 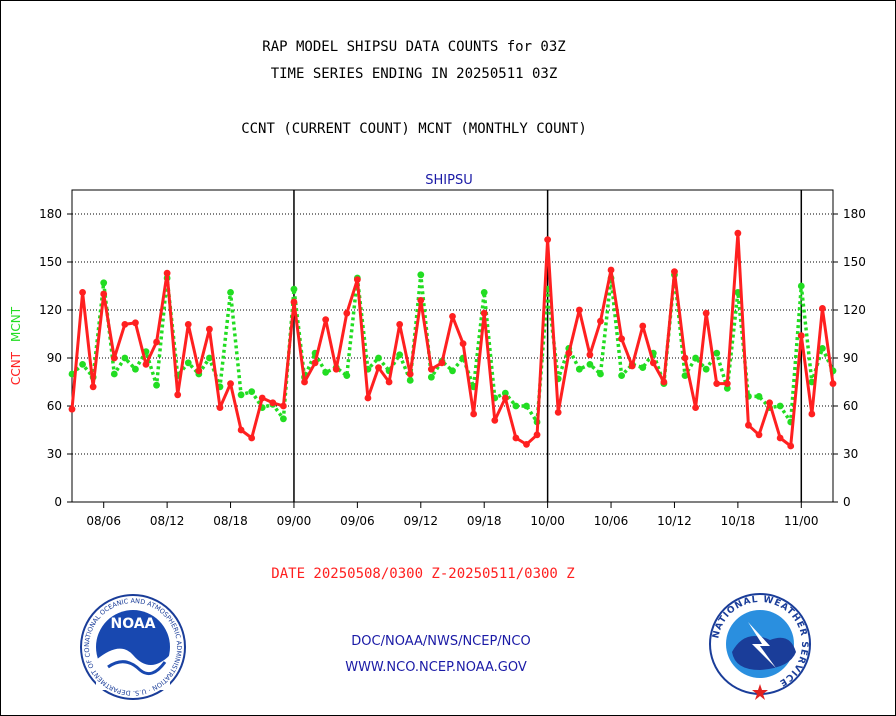 What do you see at coordinates (413, 47) in the screenshot?
I see `chart-title-line1: RAP MODEL SHIPSU DATA COUNTS for 03Z` at bounding box center [413, 47].